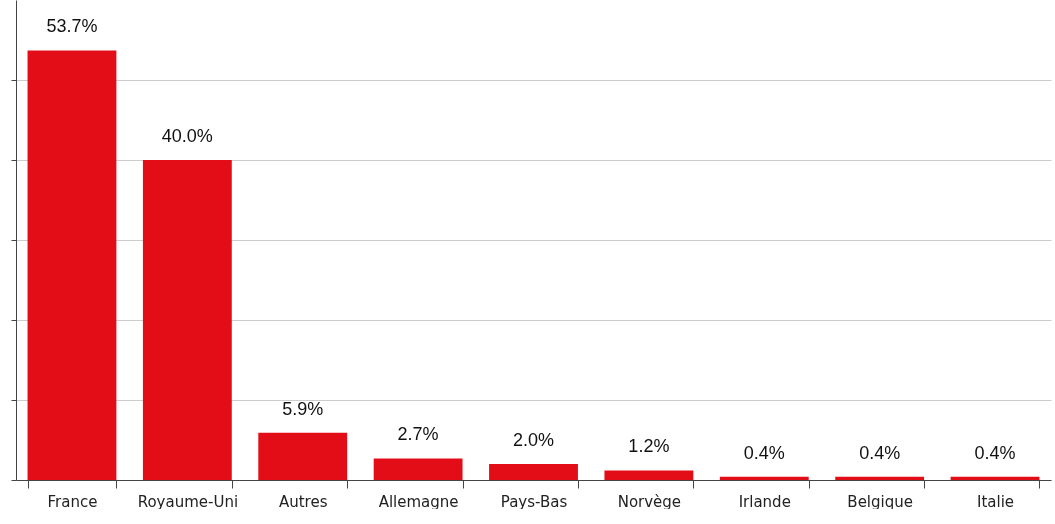 The width and height of the screenshot is (1055, 524). What do you see at coordinates (418, 501) in the screenshot?
I see `x-tick-label: Allemagne` at bounding box center [418, 501].